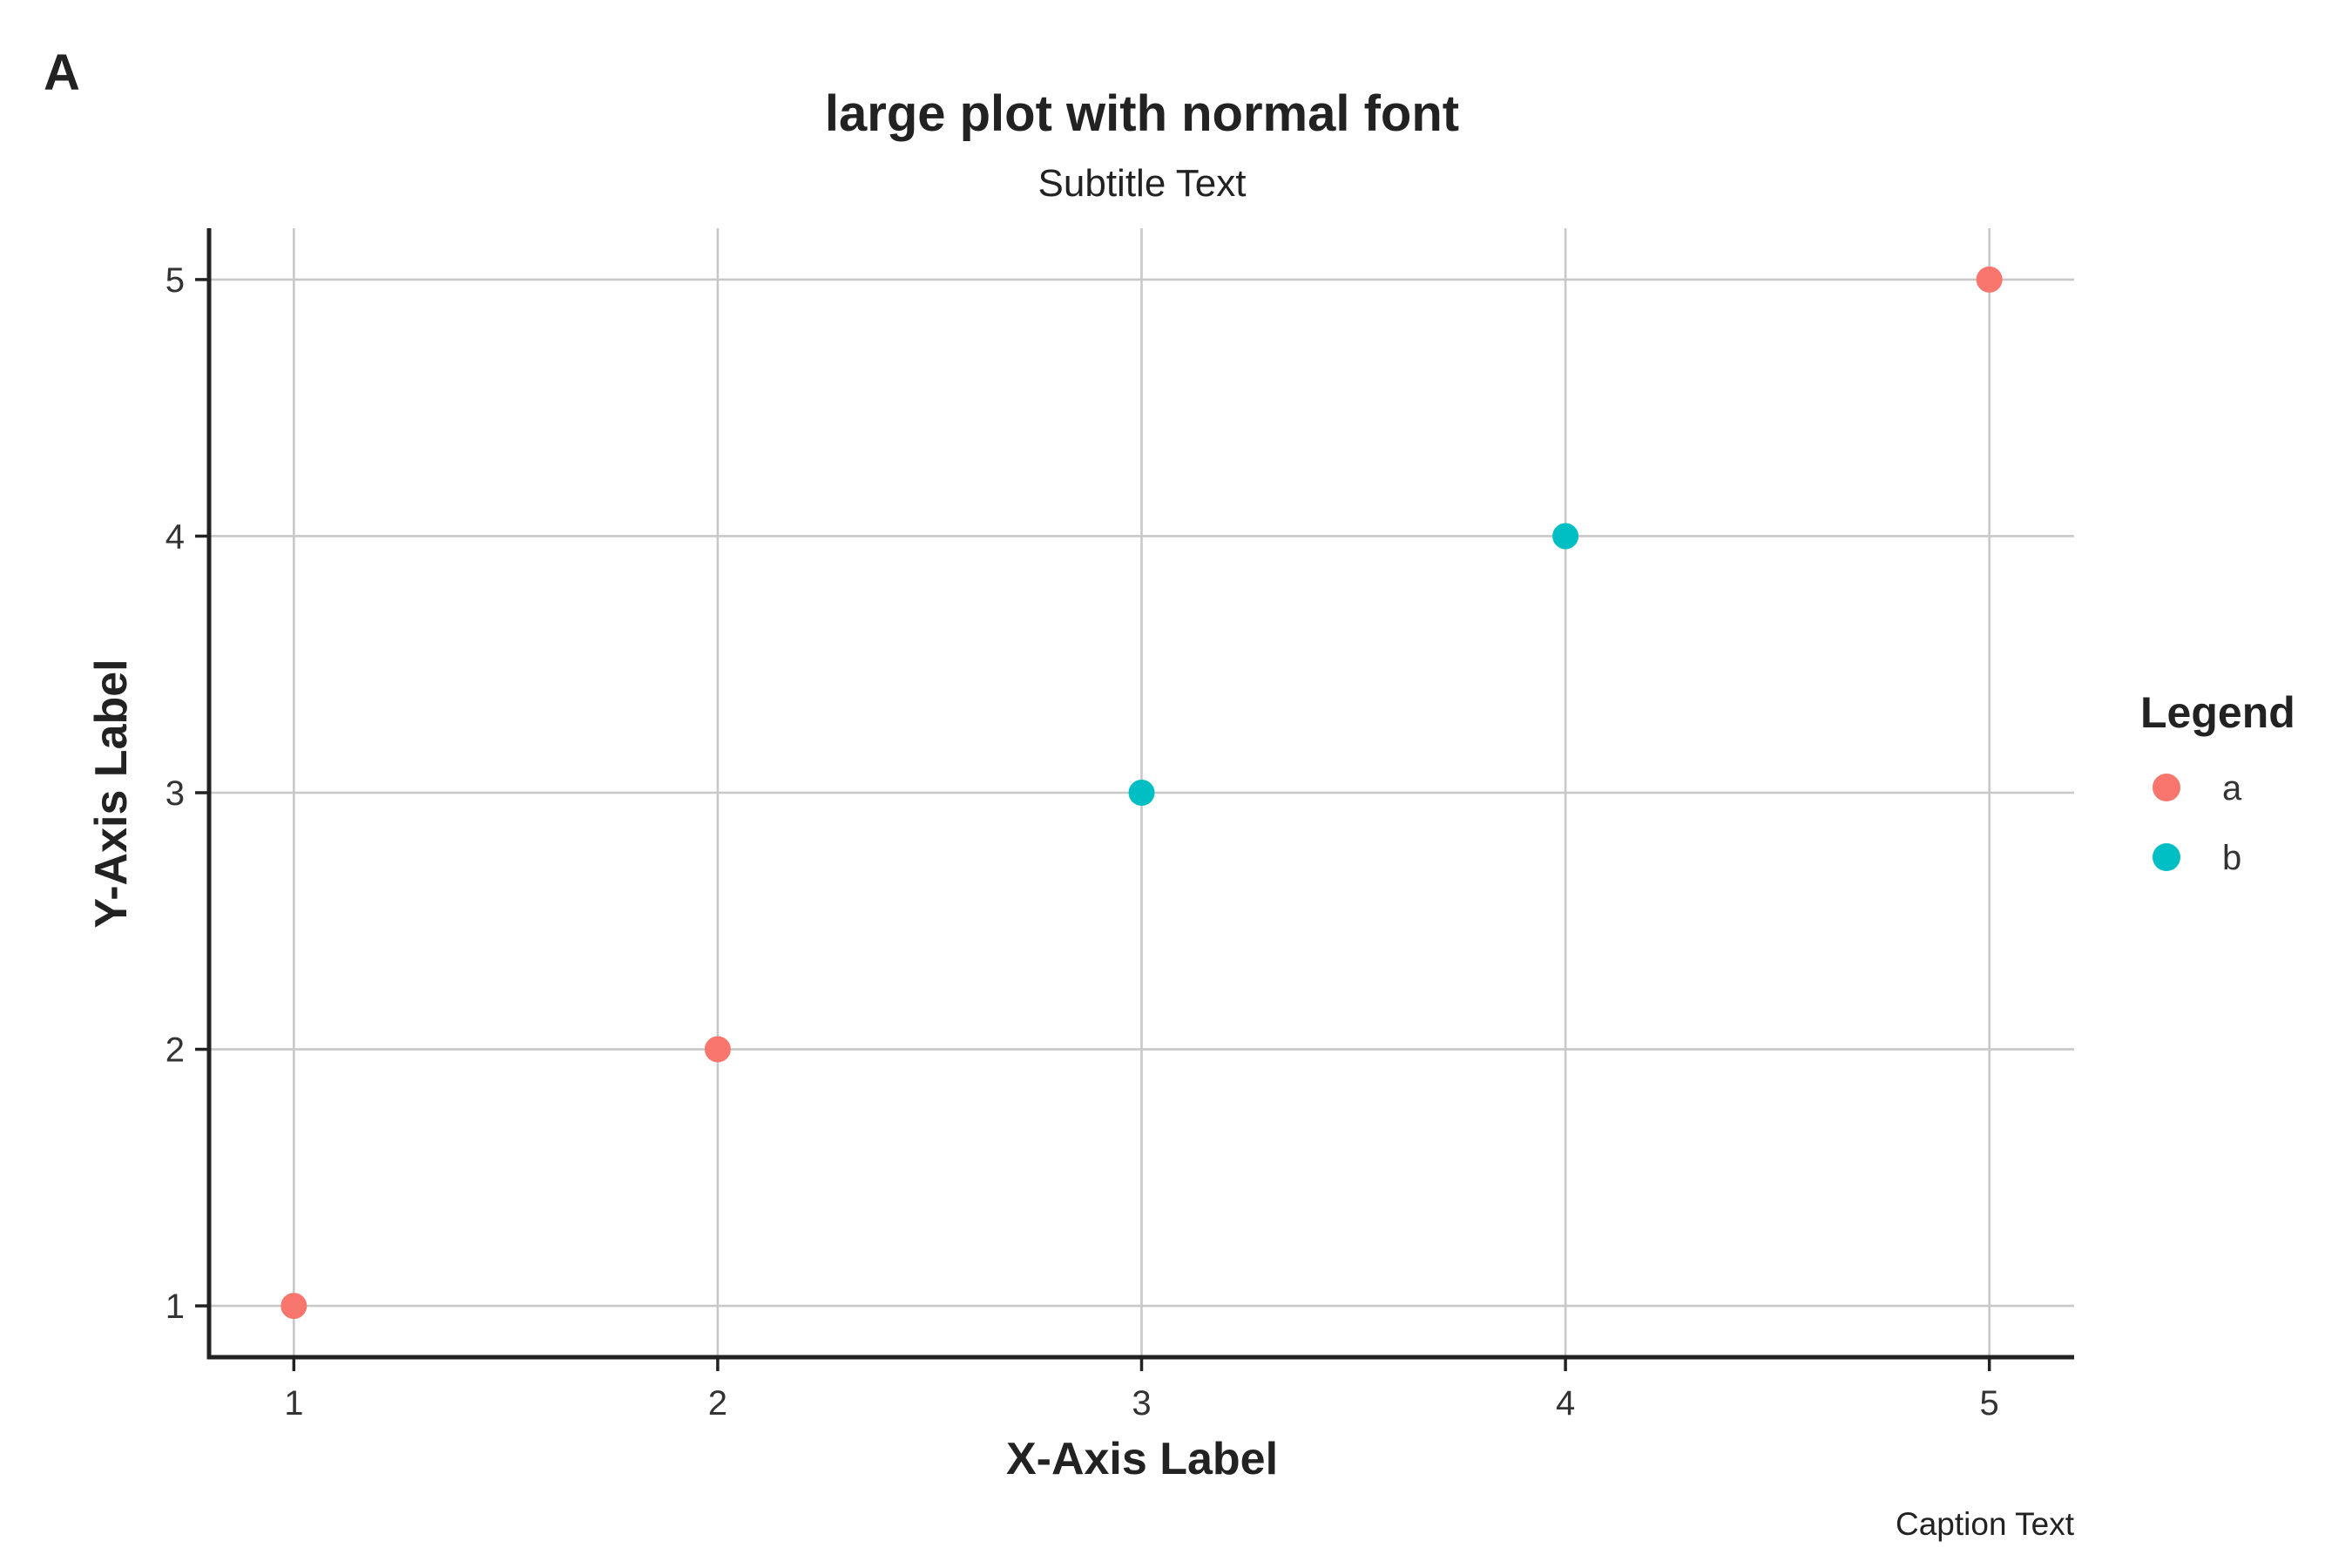 The height and width of the screenshot is (1568, 2352). Describe the element at coordinates (1990, 1403) in the screenshot. I see `x-tick-label-5: 5` at that location.